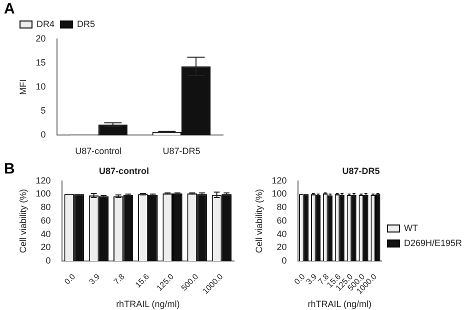 This screenshot has height=310, width=474. Describe the element at coordinates (124, 171) in the screenshot. I see `chart-title: U87-control` at that location.